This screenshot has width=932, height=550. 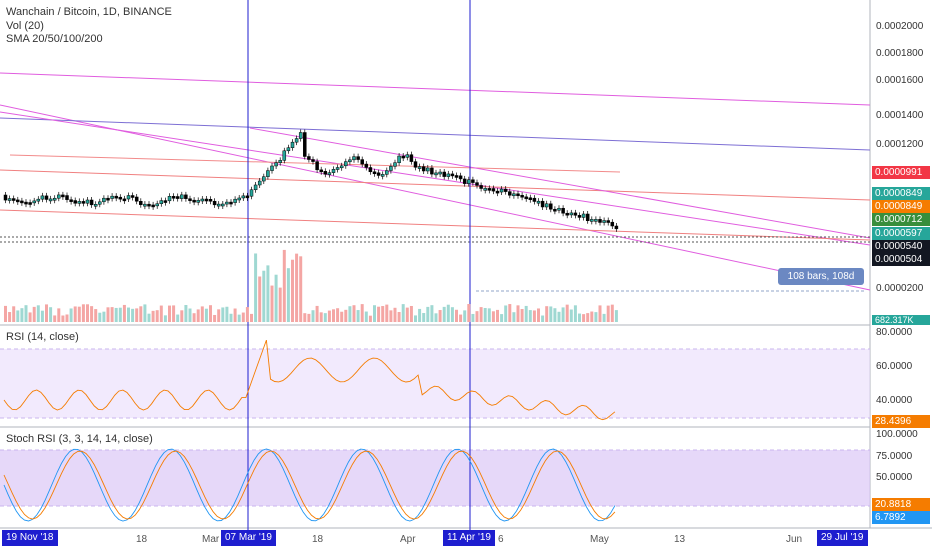 I want to click on stoch-axis-label: 50.0000, so click(x=894, y=477).